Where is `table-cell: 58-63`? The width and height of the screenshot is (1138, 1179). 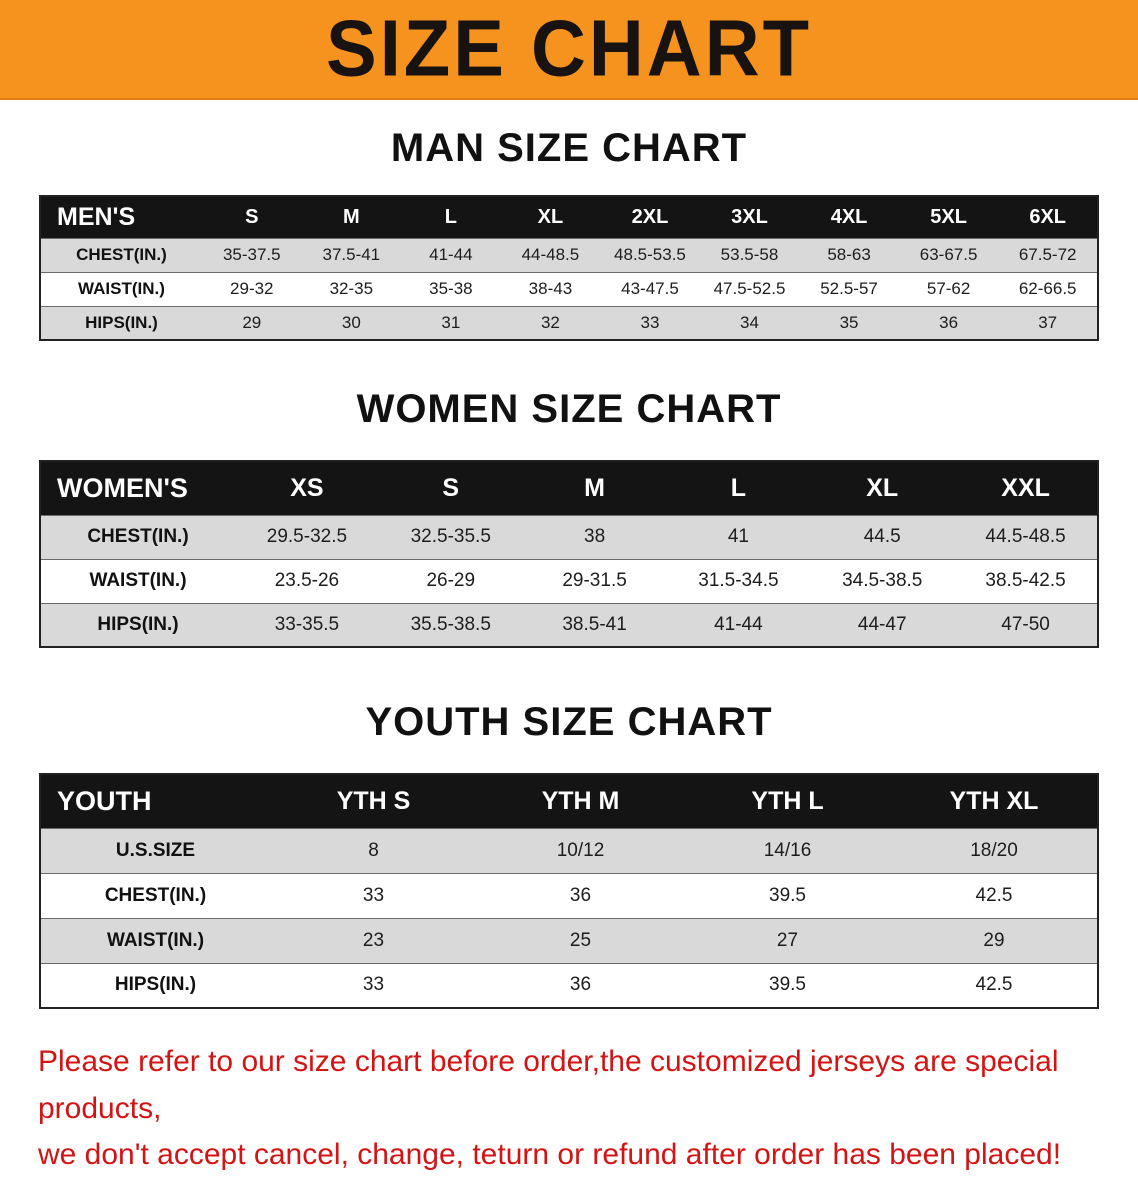 table-cell: 58-63 is located at coordinates (849, 254).